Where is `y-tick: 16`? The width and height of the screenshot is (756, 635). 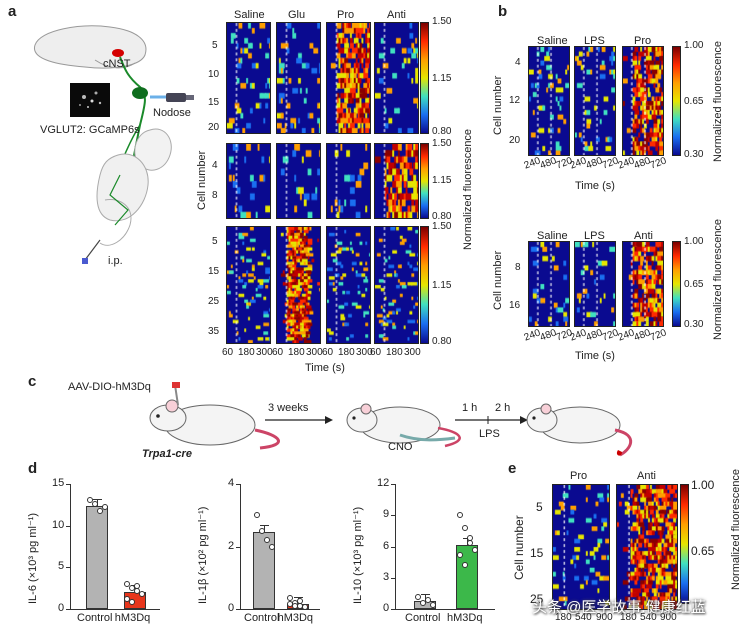
y-tick: 16 is located at coordinates (515, 305).